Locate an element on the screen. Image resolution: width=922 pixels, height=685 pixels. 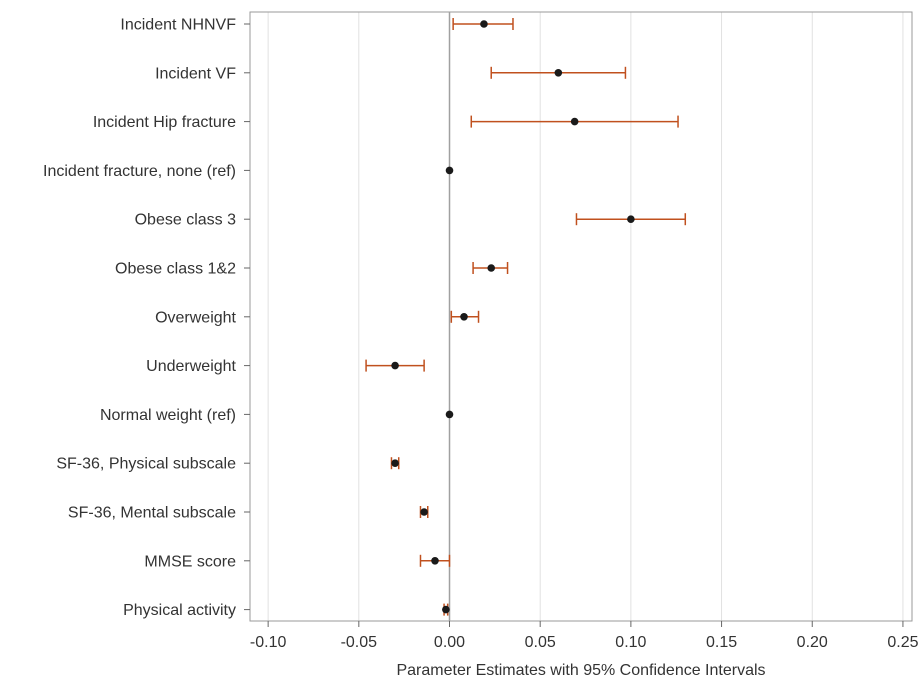
x-tick-label-3: 0.05 is located at coordinates (540, 642).